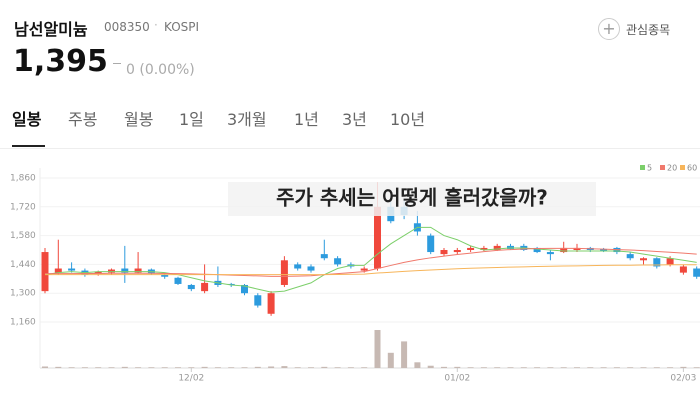 The image size is (700, 400). Describe the element at coordinates (672, 168) in the screenshot. I see `legend-label: 20` at that location.